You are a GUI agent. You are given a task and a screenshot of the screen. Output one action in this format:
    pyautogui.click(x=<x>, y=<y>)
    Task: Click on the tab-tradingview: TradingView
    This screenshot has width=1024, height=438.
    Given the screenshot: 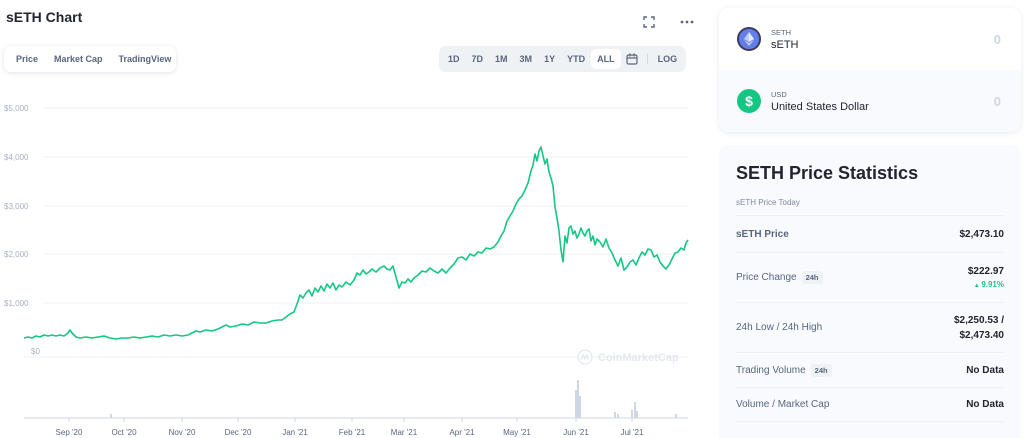 What is the action you would take?
    pyautogui.click(x=145, y=59)
    